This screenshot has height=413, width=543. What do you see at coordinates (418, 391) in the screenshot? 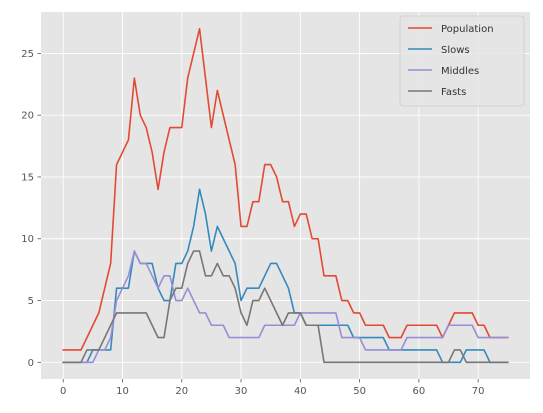
I see `x-tick-label: 60` at bounding box center [418, 391].